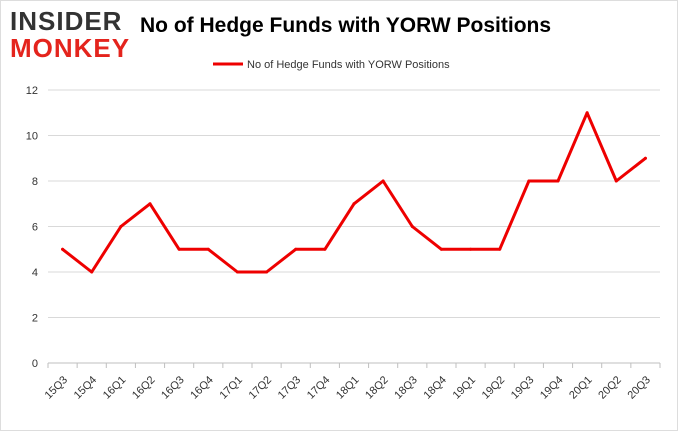 The height and width of the screenshot is (433, 680). What do you see at coordinates (32, 137) in the screenshot?
I see `y-tick-label: 10` at bounding box center [32, 137].